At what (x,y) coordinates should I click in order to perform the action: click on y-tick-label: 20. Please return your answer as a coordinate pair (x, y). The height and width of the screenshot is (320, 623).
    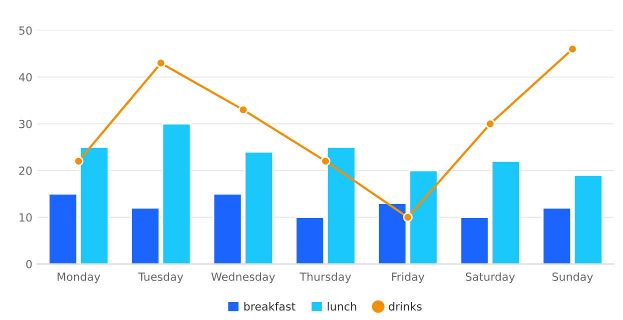
    Looking at the image, I should click on (25, 170).